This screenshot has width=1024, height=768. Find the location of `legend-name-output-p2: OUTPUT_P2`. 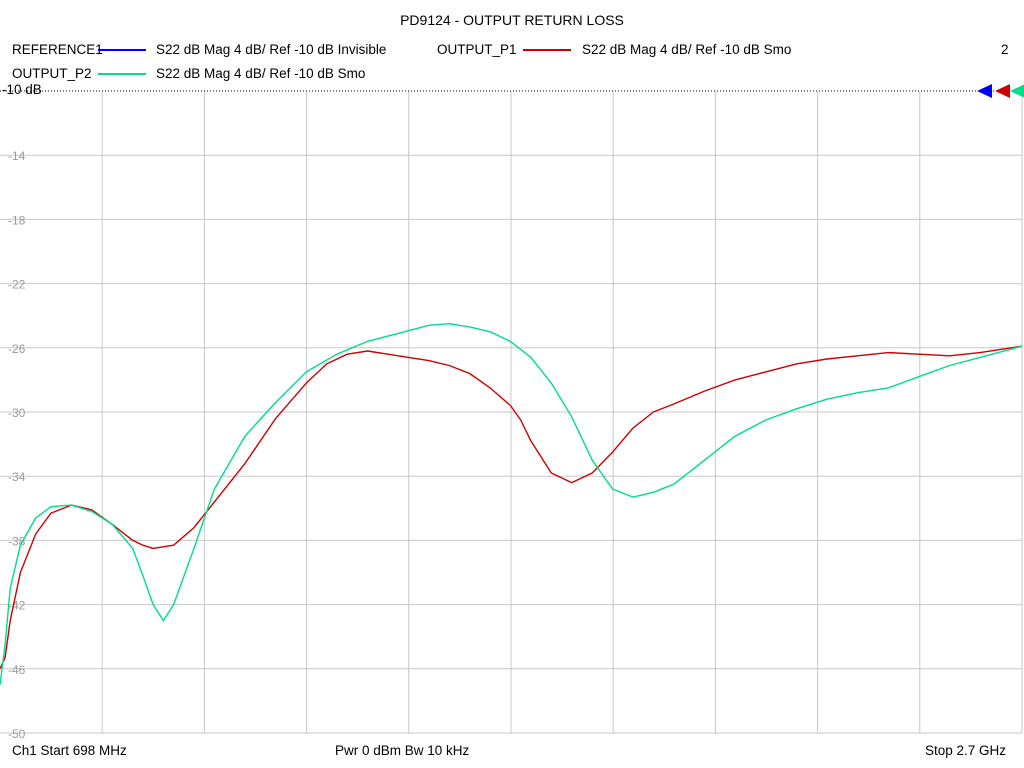

legend-name-output-p2: OUTPUT_P2 is located at coordinates (52, 73).